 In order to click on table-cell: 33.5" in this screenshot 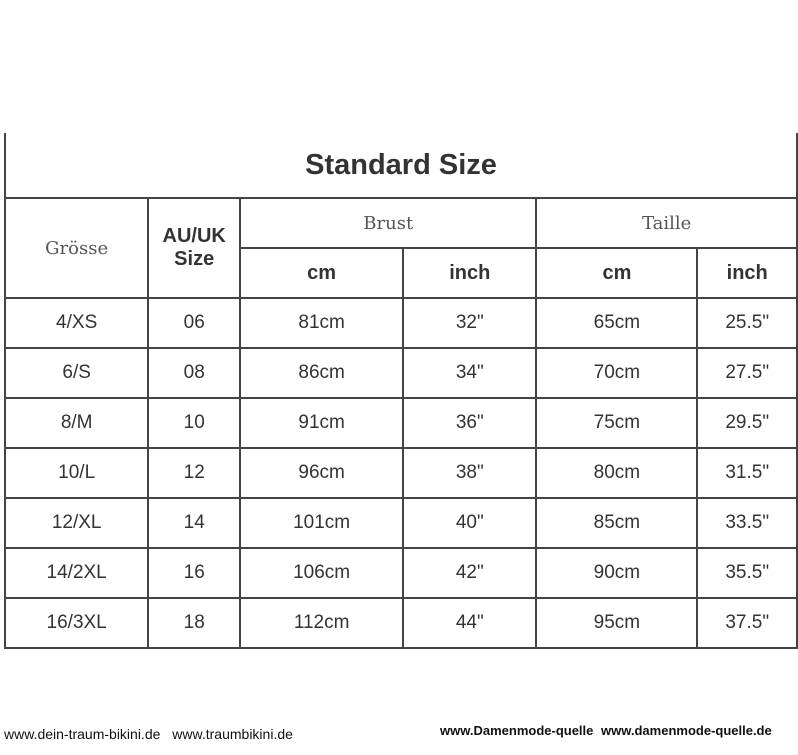, I will do `click(747, 523)`.